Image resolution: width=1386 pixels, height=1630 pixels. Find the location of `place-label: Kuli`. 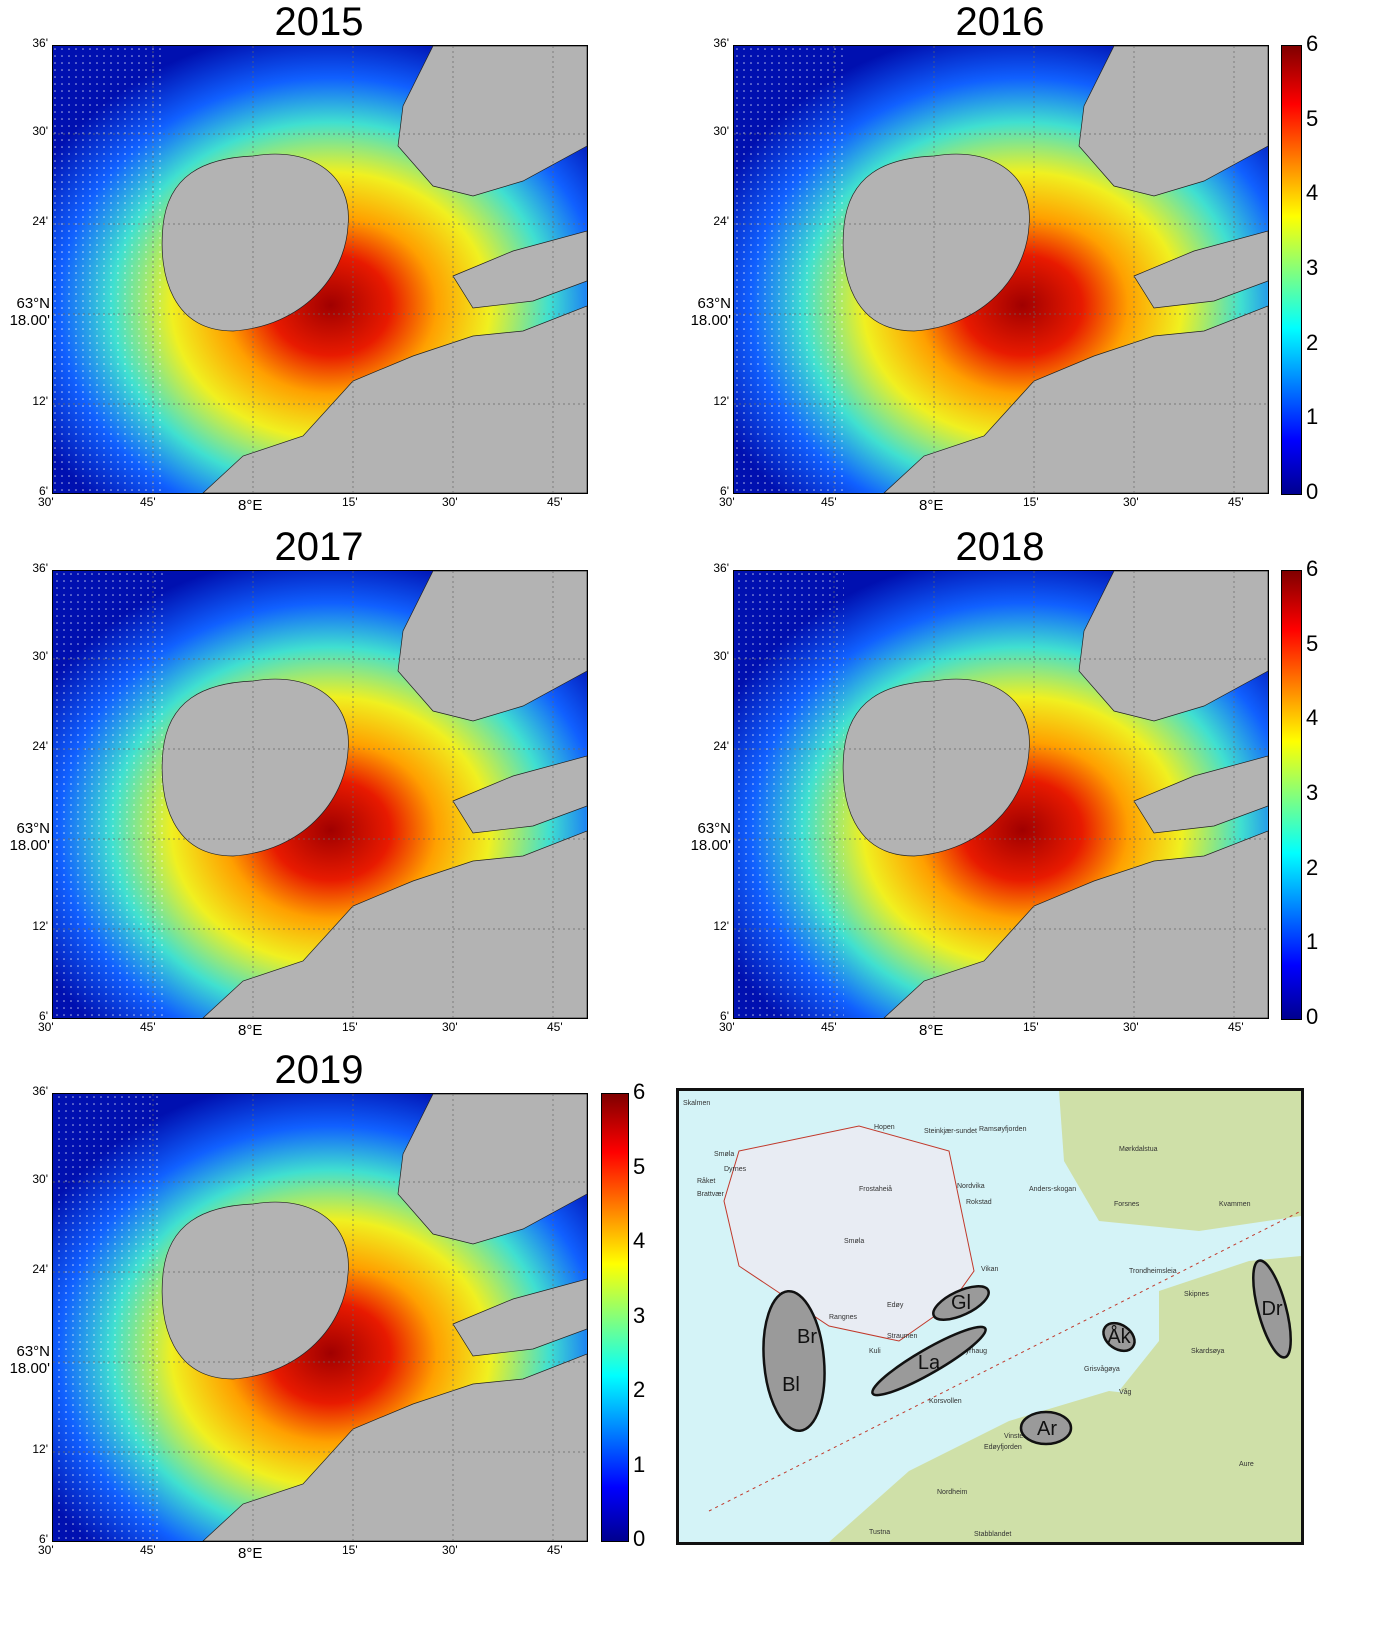

place-label: Kuli is located at coordinates (875, 1351).